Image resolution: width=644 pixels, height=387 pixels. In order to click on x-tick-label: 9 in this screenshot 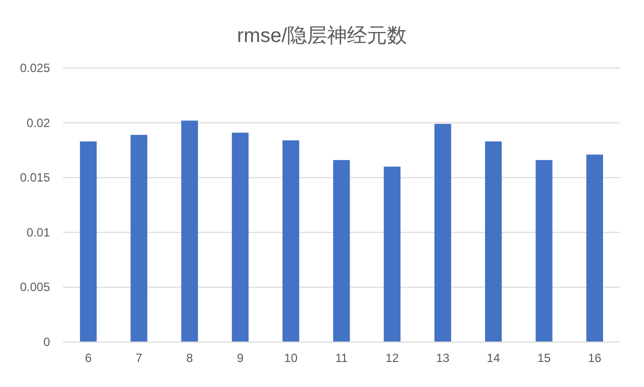, I will do `click(240, 358)`.